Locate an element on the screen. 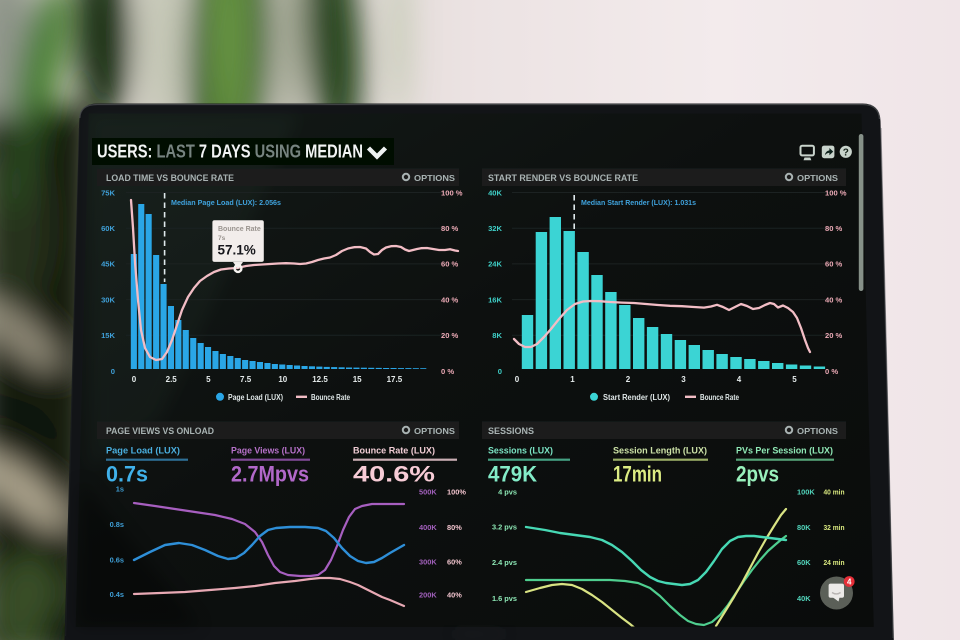 Image resolution: width=960 pixels, height=640 pixels. svg-text: 2.4 pvs is located at coordinates (504, 562).